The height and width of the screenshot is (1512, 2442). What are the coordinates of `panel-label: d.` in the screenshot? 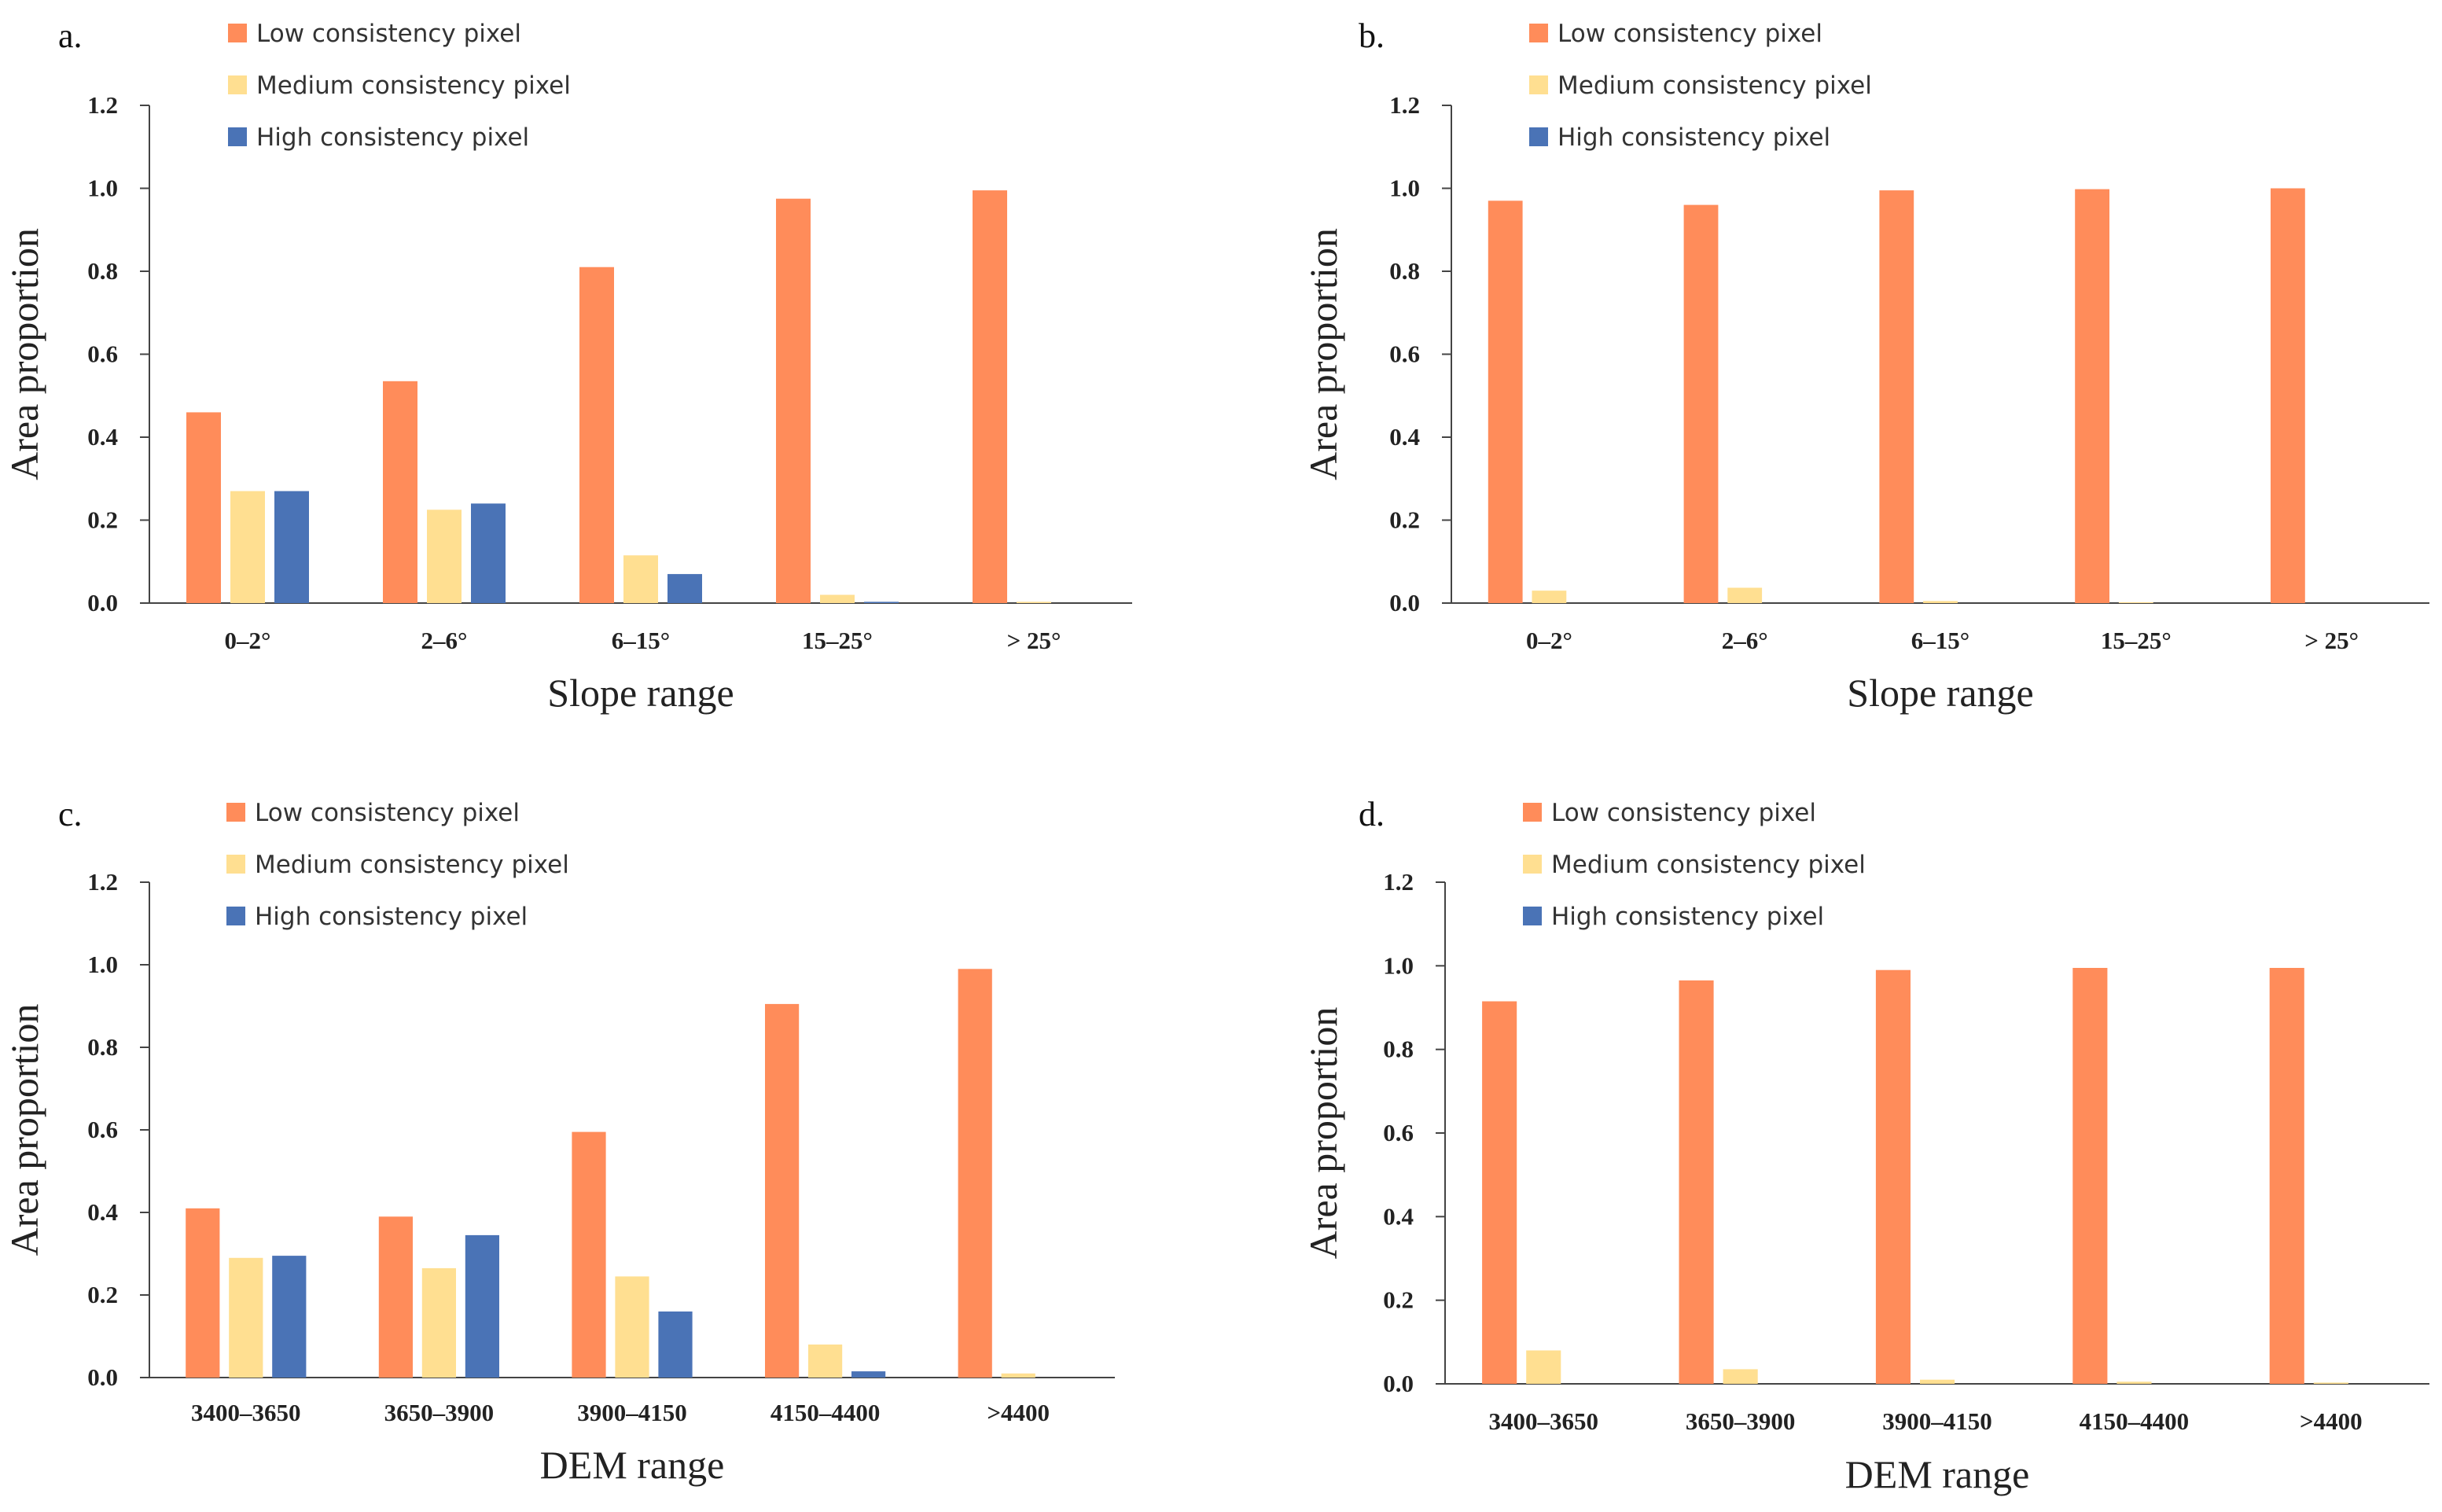 It's located at (1372, 814).